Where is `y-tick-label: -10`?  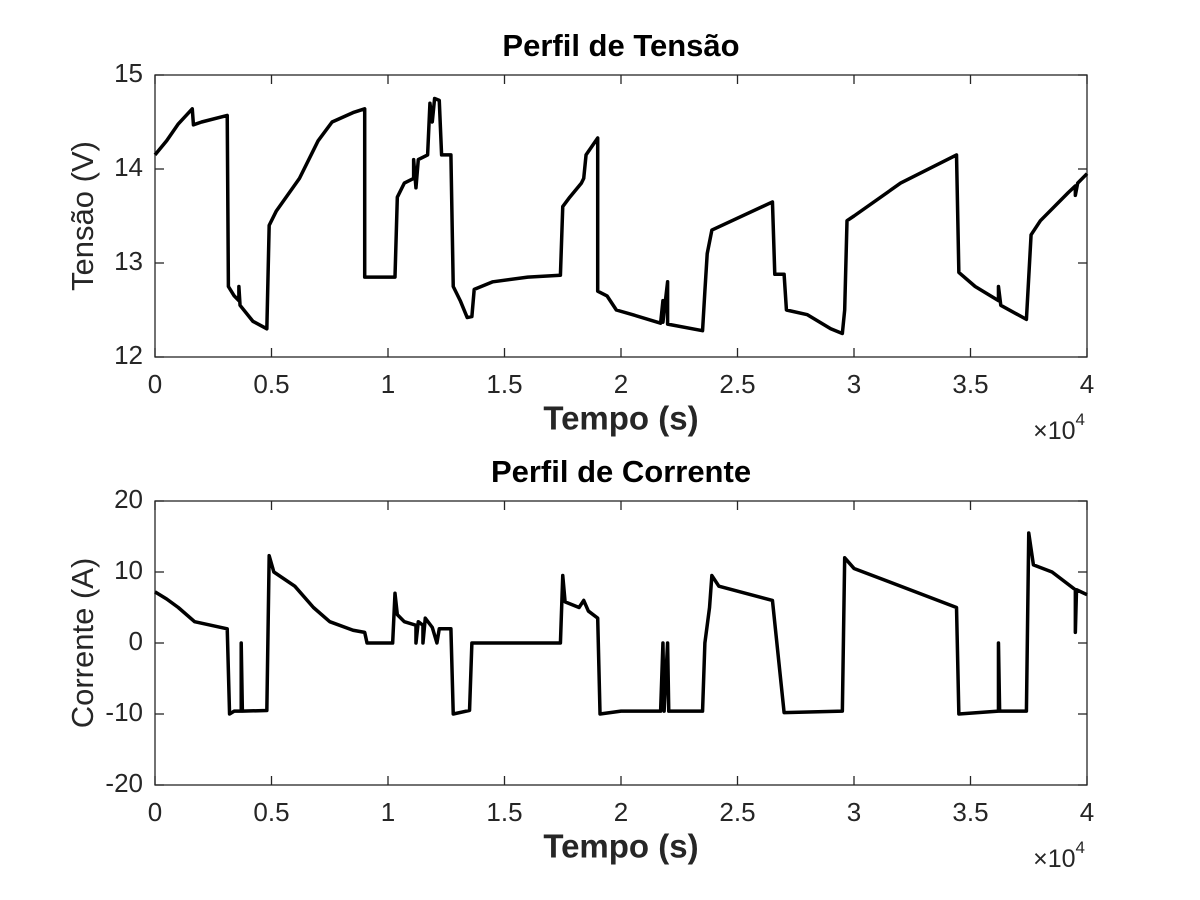 y-tick-label: -10 is located at coordinates (124, 712).